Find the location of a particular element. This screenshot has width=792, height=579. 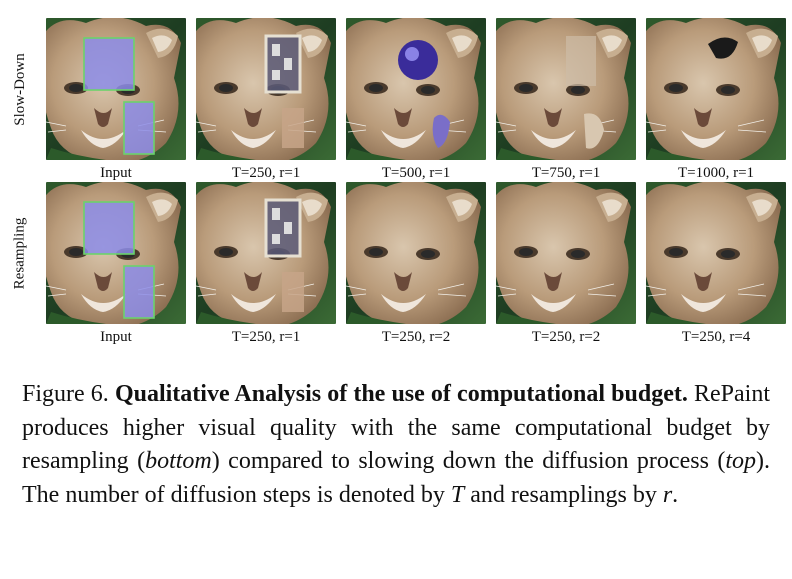

row-label-text: Resampling is located at coordinates (19, 253).